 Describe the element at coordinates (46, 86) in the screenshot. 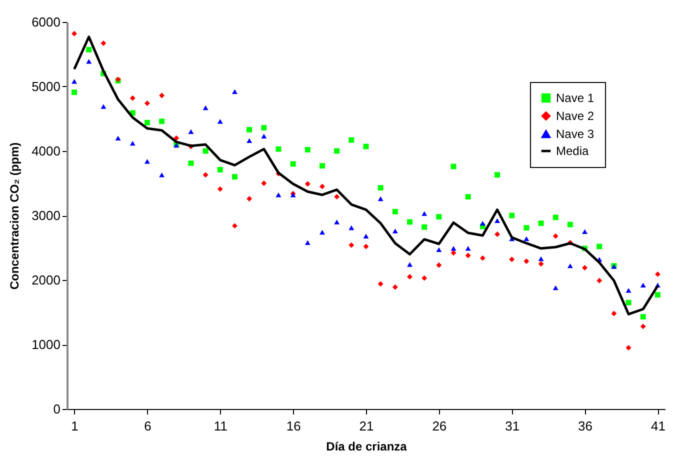

I see `y-tick-label: 5000` at that location.